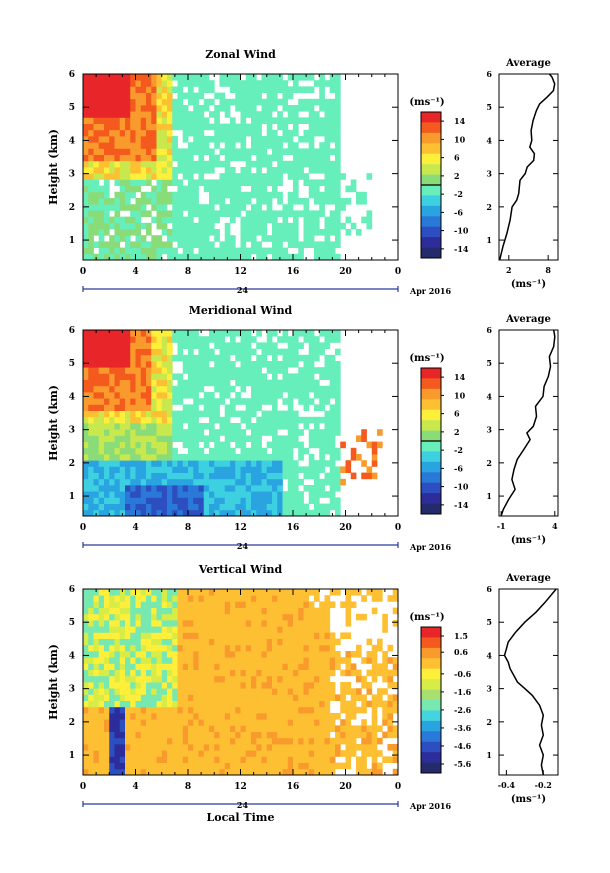 This screenshot has width=610, height=873. What do you see at coordinates (489, 396) in the screenshot?
I see `profile-y-tick-label: 4` at bounding box center [489, 396].